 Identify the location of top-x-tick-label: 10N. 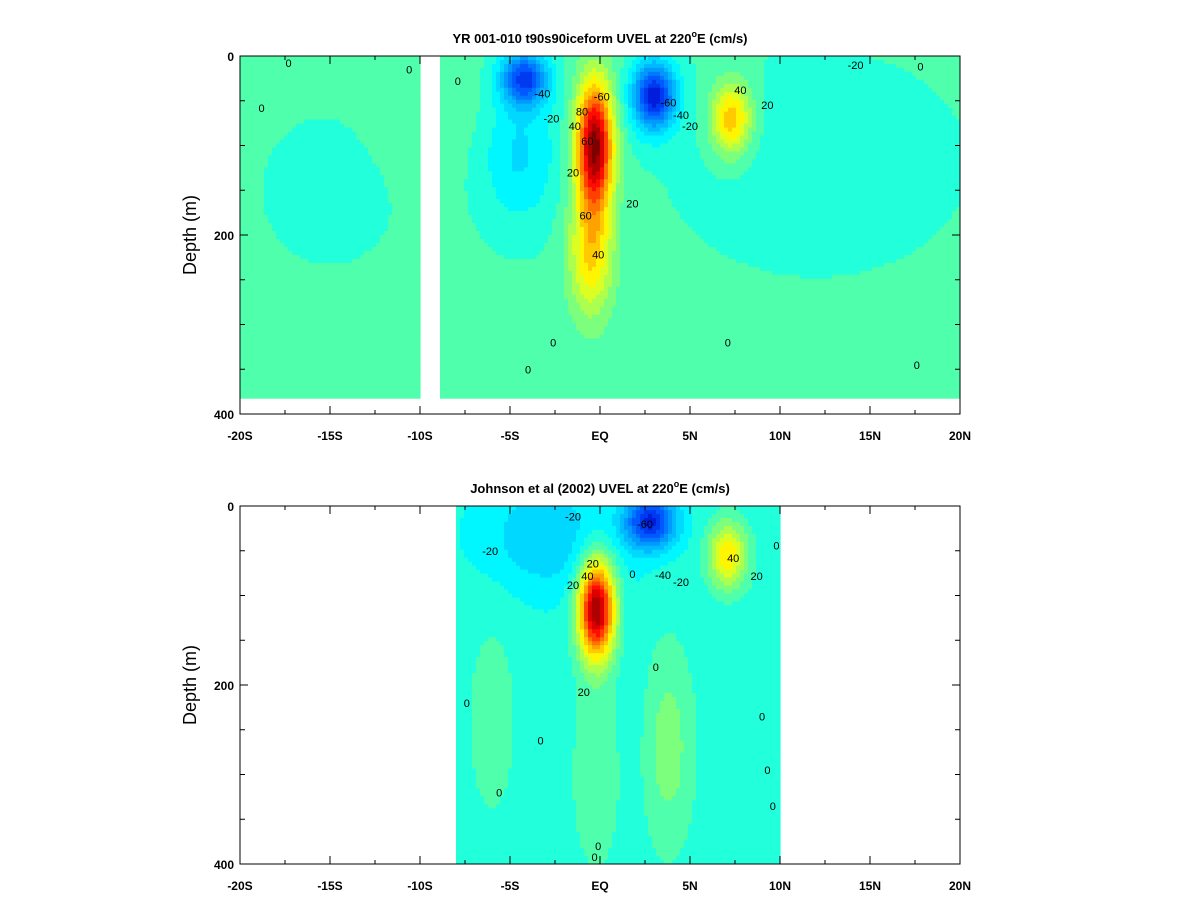
(780, 436).